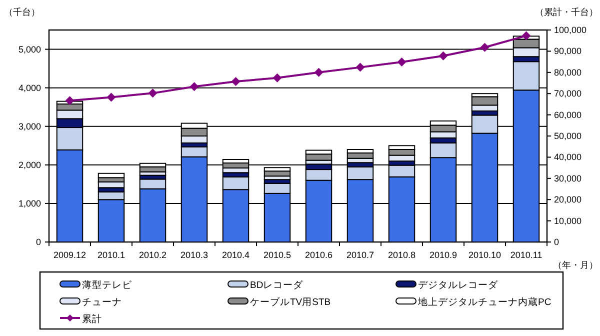  I want to click on legend-label: BDレコーダ, so click(277, 285).